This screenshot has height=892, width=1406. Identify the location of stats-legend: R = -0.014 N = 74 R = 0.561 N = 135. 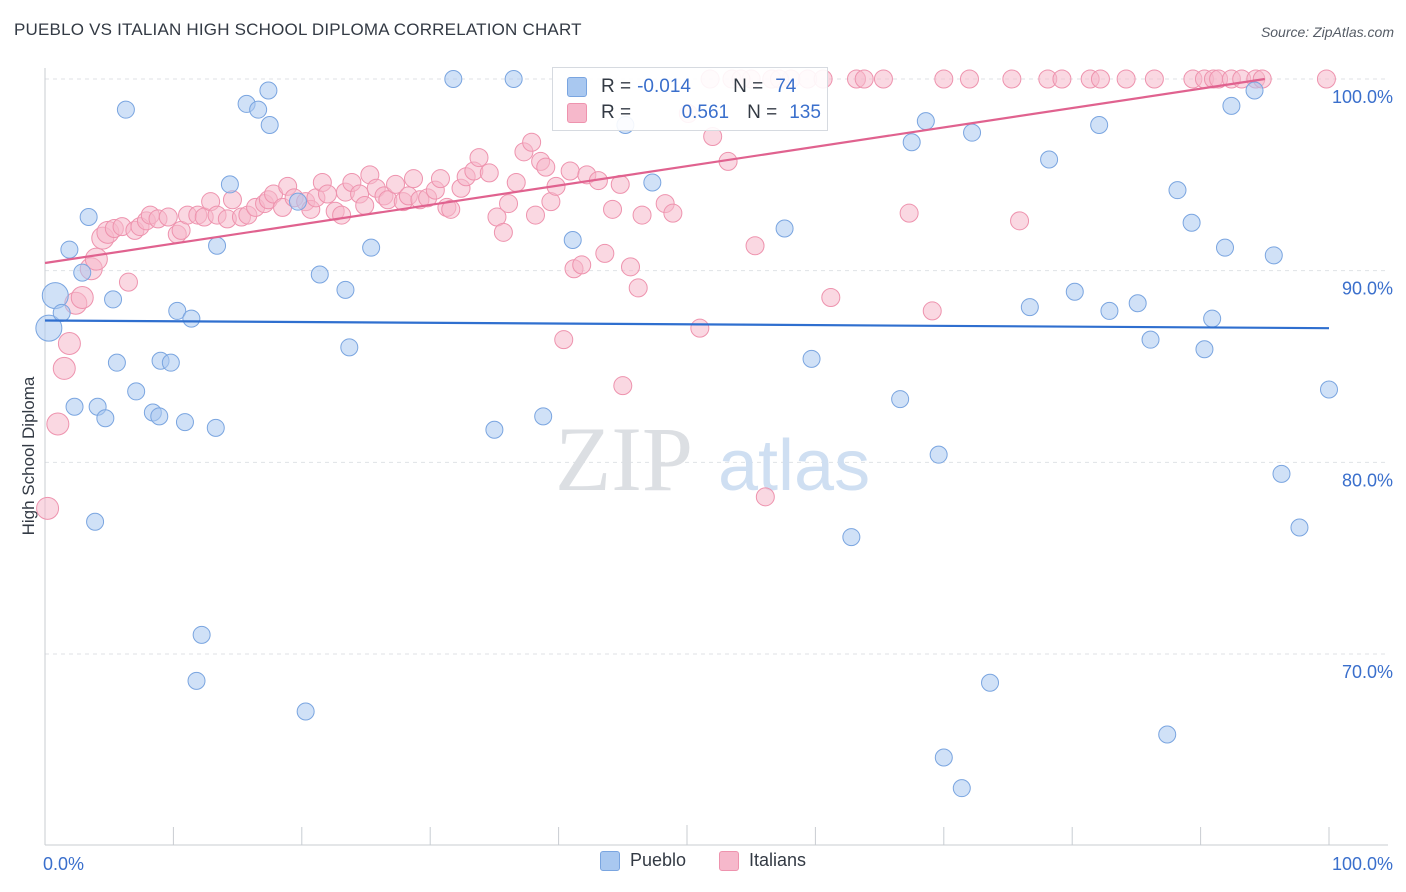
(690, 99).